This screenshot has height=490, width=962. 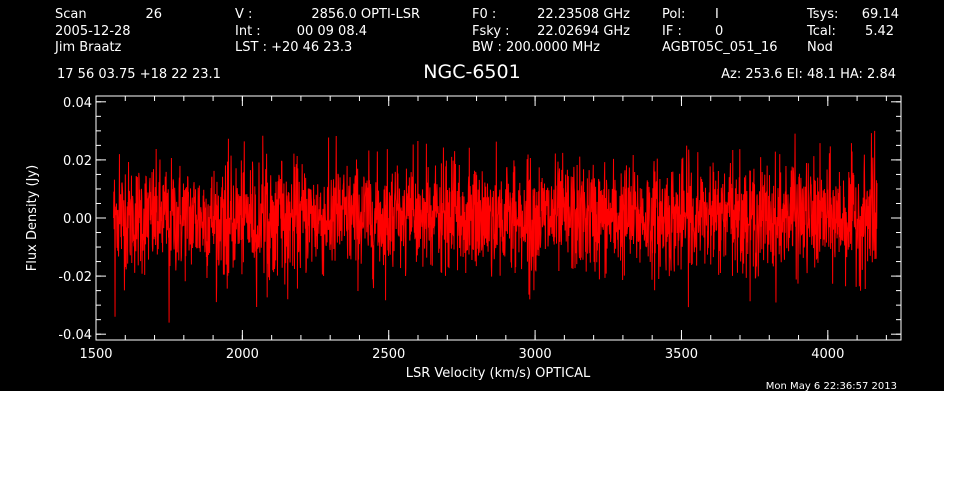 What do you see at coordinates (720, 47) in the screenshot?
I see `project-id: AGBT05C_051_16` at bounding box center [720, 47].